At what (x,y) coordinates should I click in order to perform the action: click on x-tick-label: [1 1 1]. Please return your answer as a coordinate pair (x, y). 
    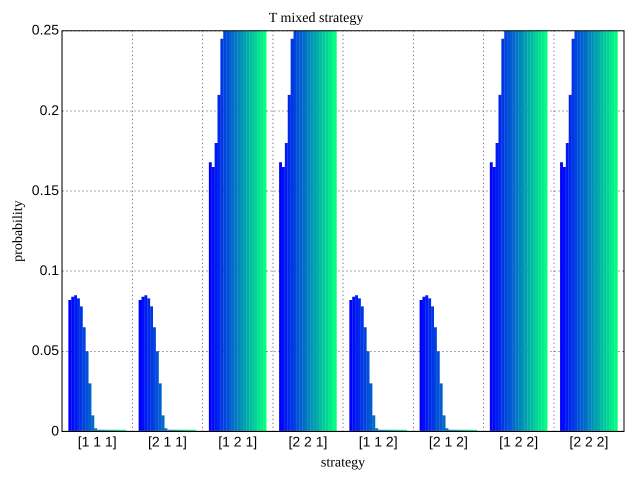
    Looking at the image, I should click on (97, 442).